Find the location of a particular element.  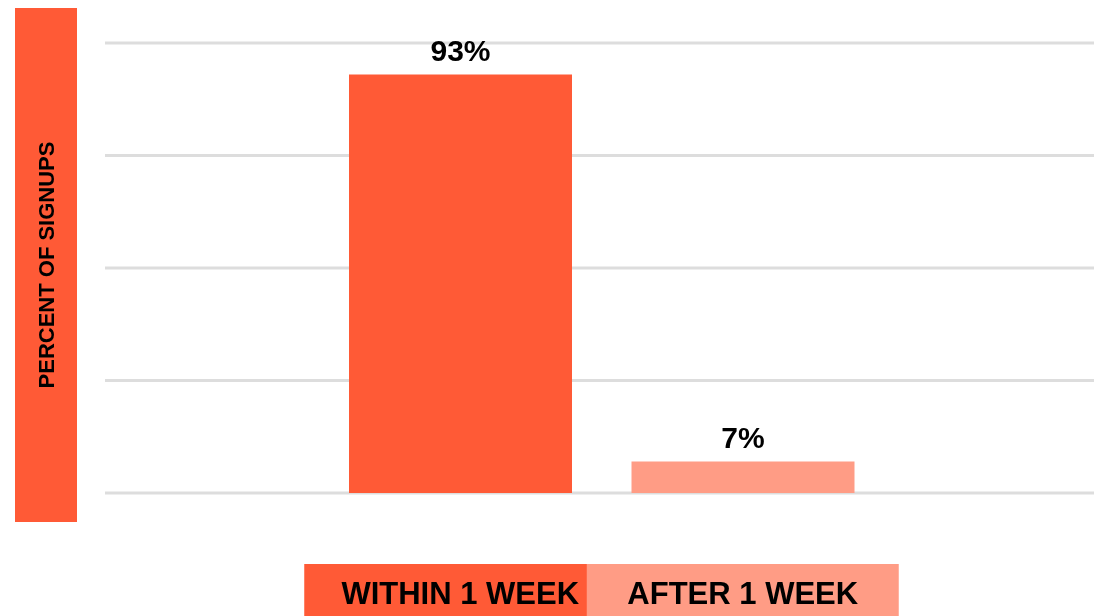

y-axis-title: PERCENT OF SIGNUPS is located at coordinates (46, 265).